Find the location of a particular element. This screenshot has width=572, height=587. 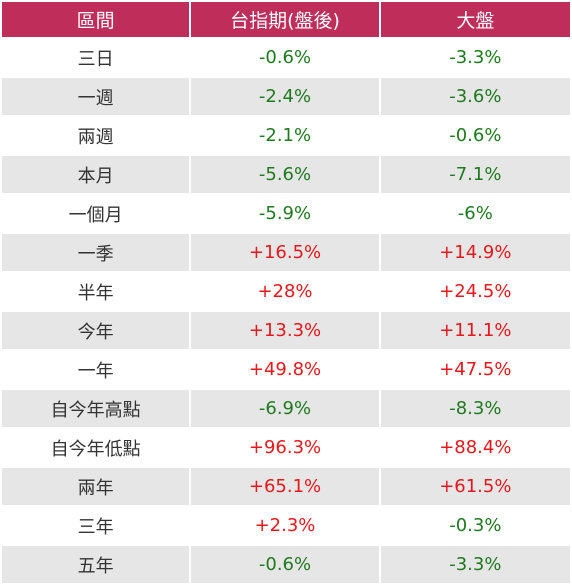

header-futures: 台指期(盤後) is located at coordinates (285, 19).